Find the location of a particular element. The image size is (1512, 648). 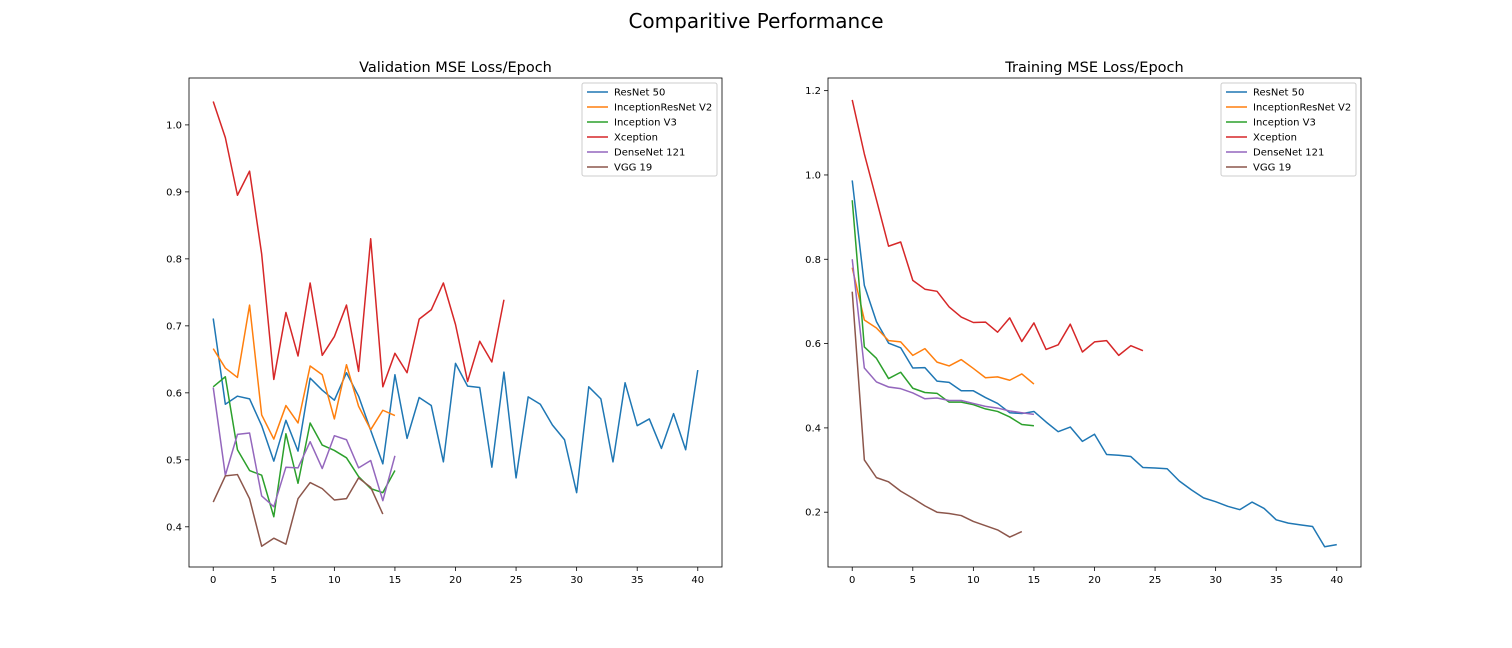

y-tick-label: 0.7 is located at coordinates (174, 326).